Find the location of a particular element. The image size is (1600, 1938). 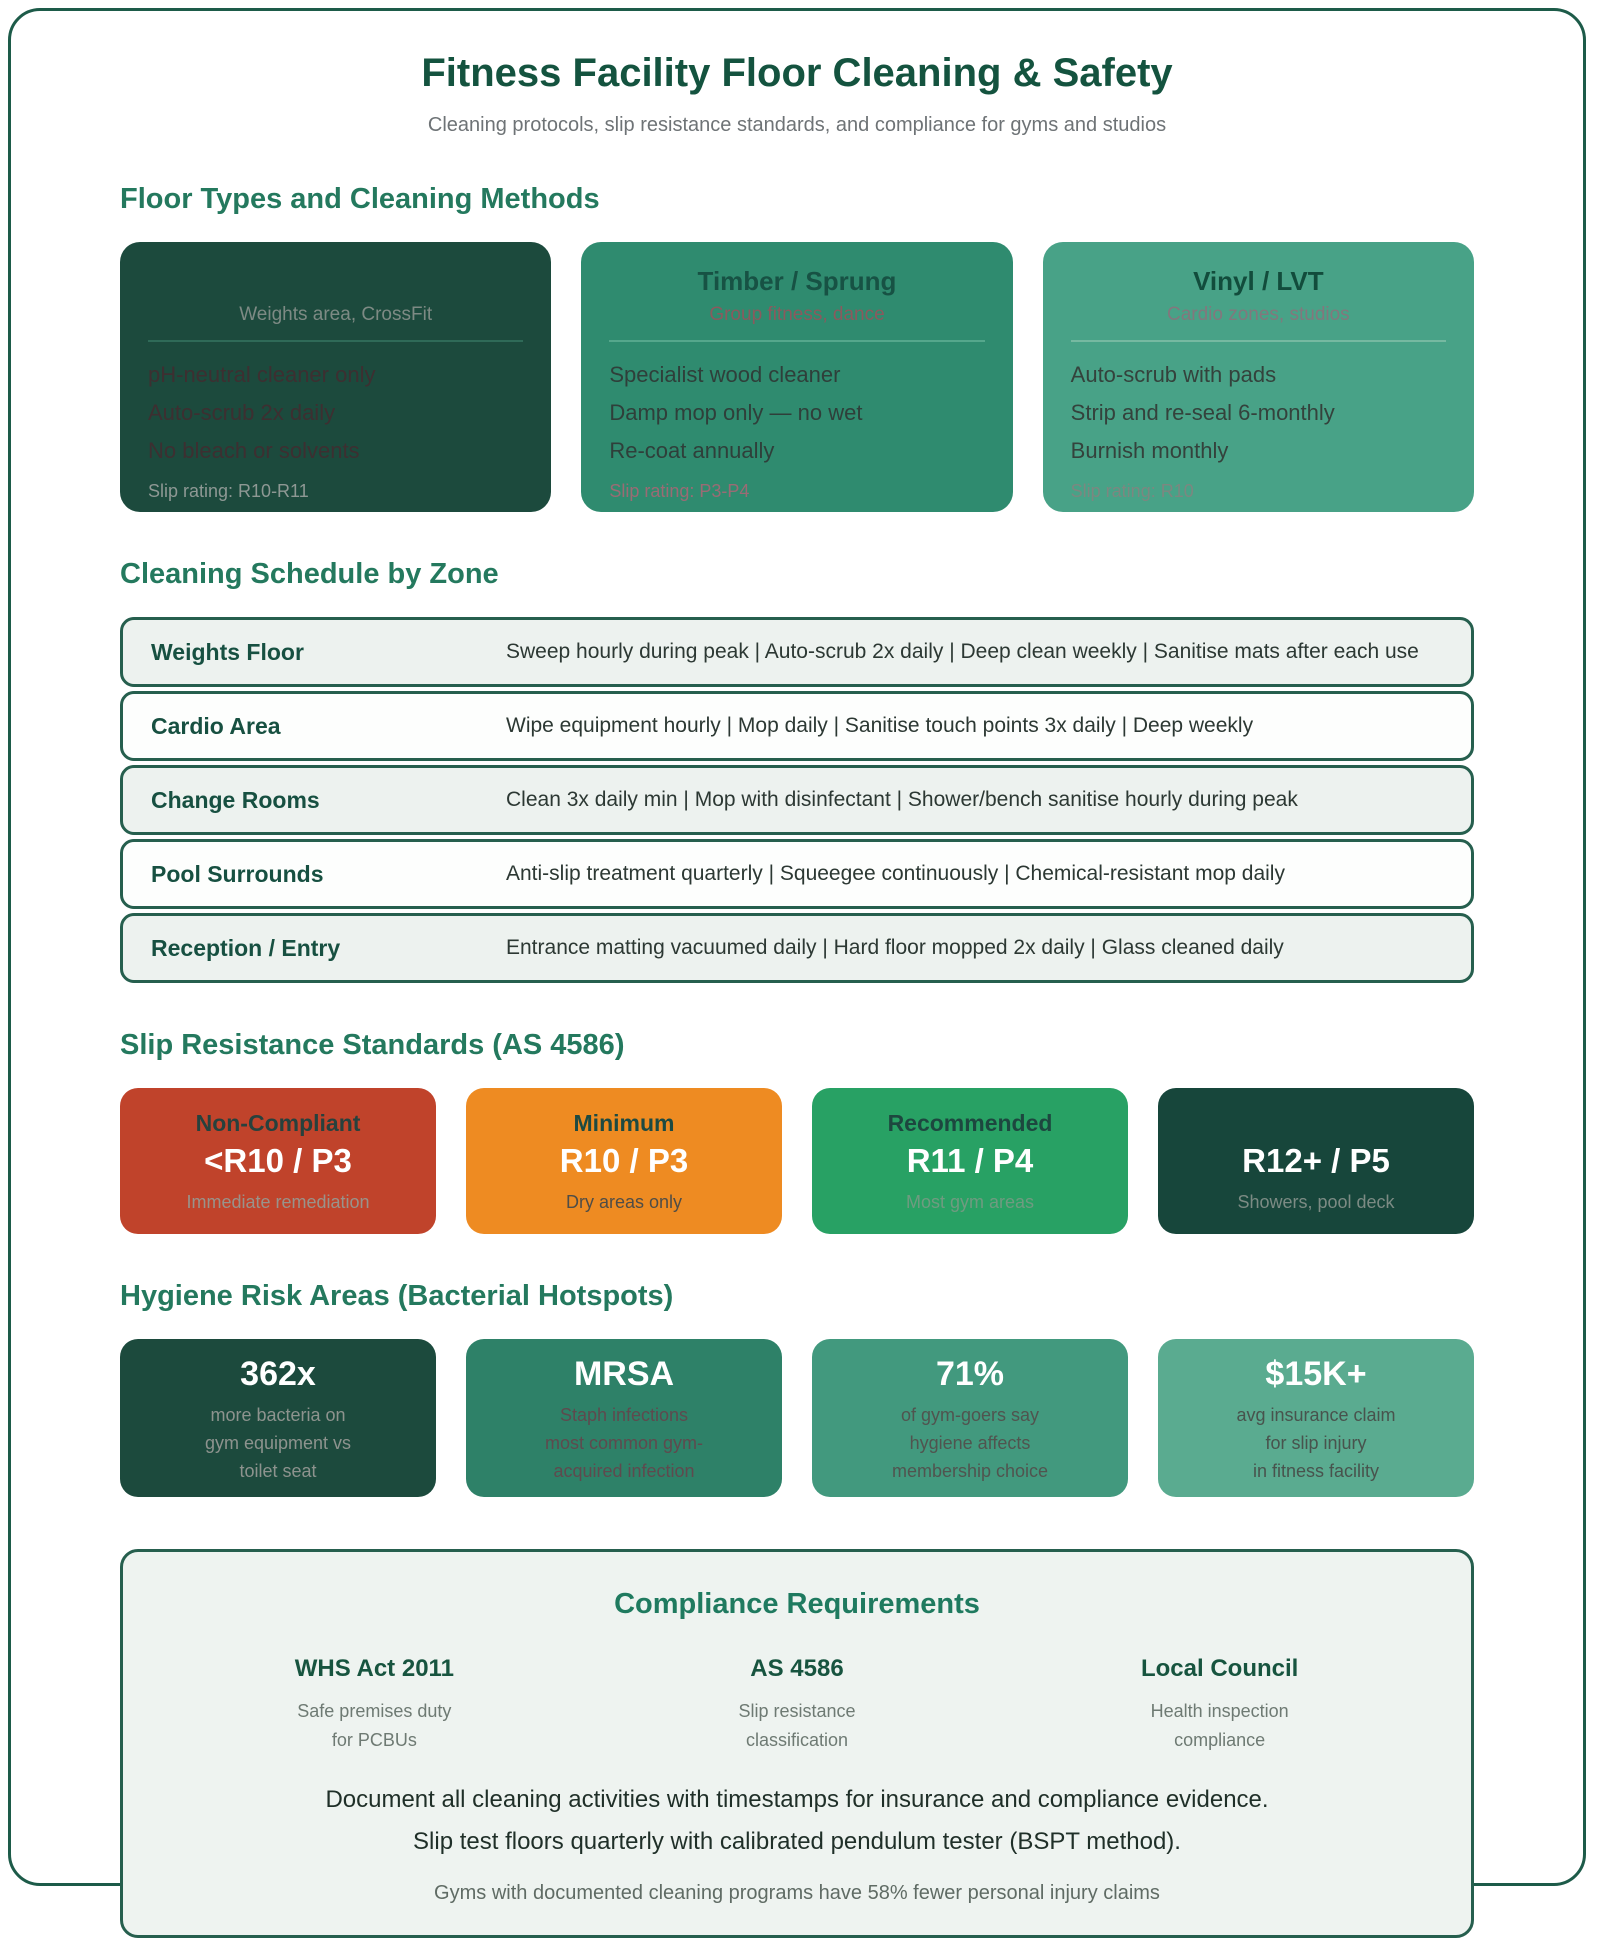

section-heading-floor-types: Floor Types and Cleaning Methods is located at coordinates (360, 199).